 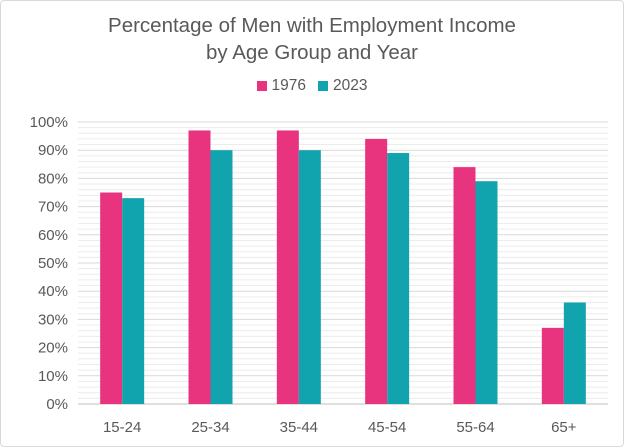 I want to click on y-tick-label: 0%, so click(x=57, y=404).